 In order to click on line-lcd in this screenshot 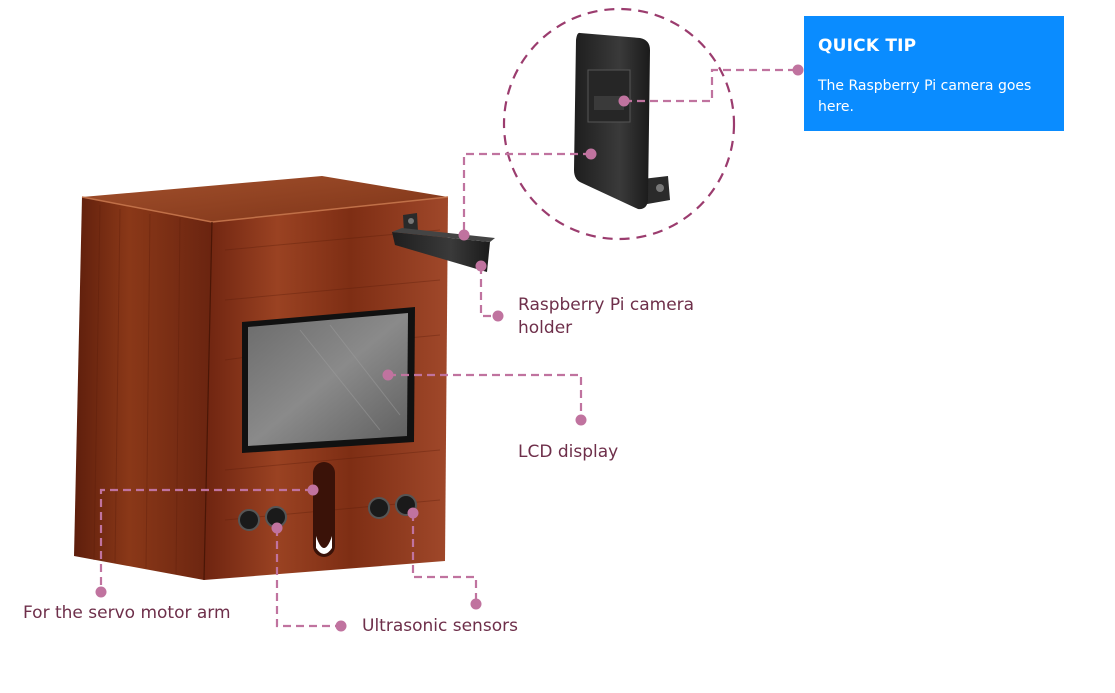, I will do `click(485, 396)`.